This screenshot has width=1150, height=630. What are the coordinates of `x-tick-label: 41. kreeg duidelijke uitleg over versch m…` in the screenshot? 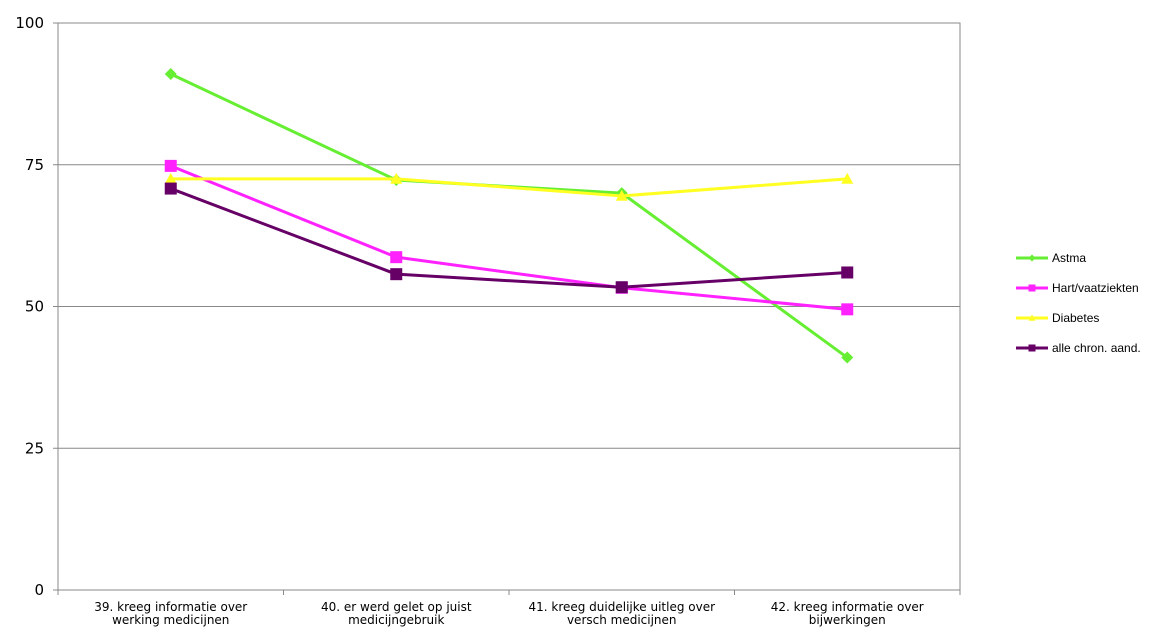 It's located at (621, 613).